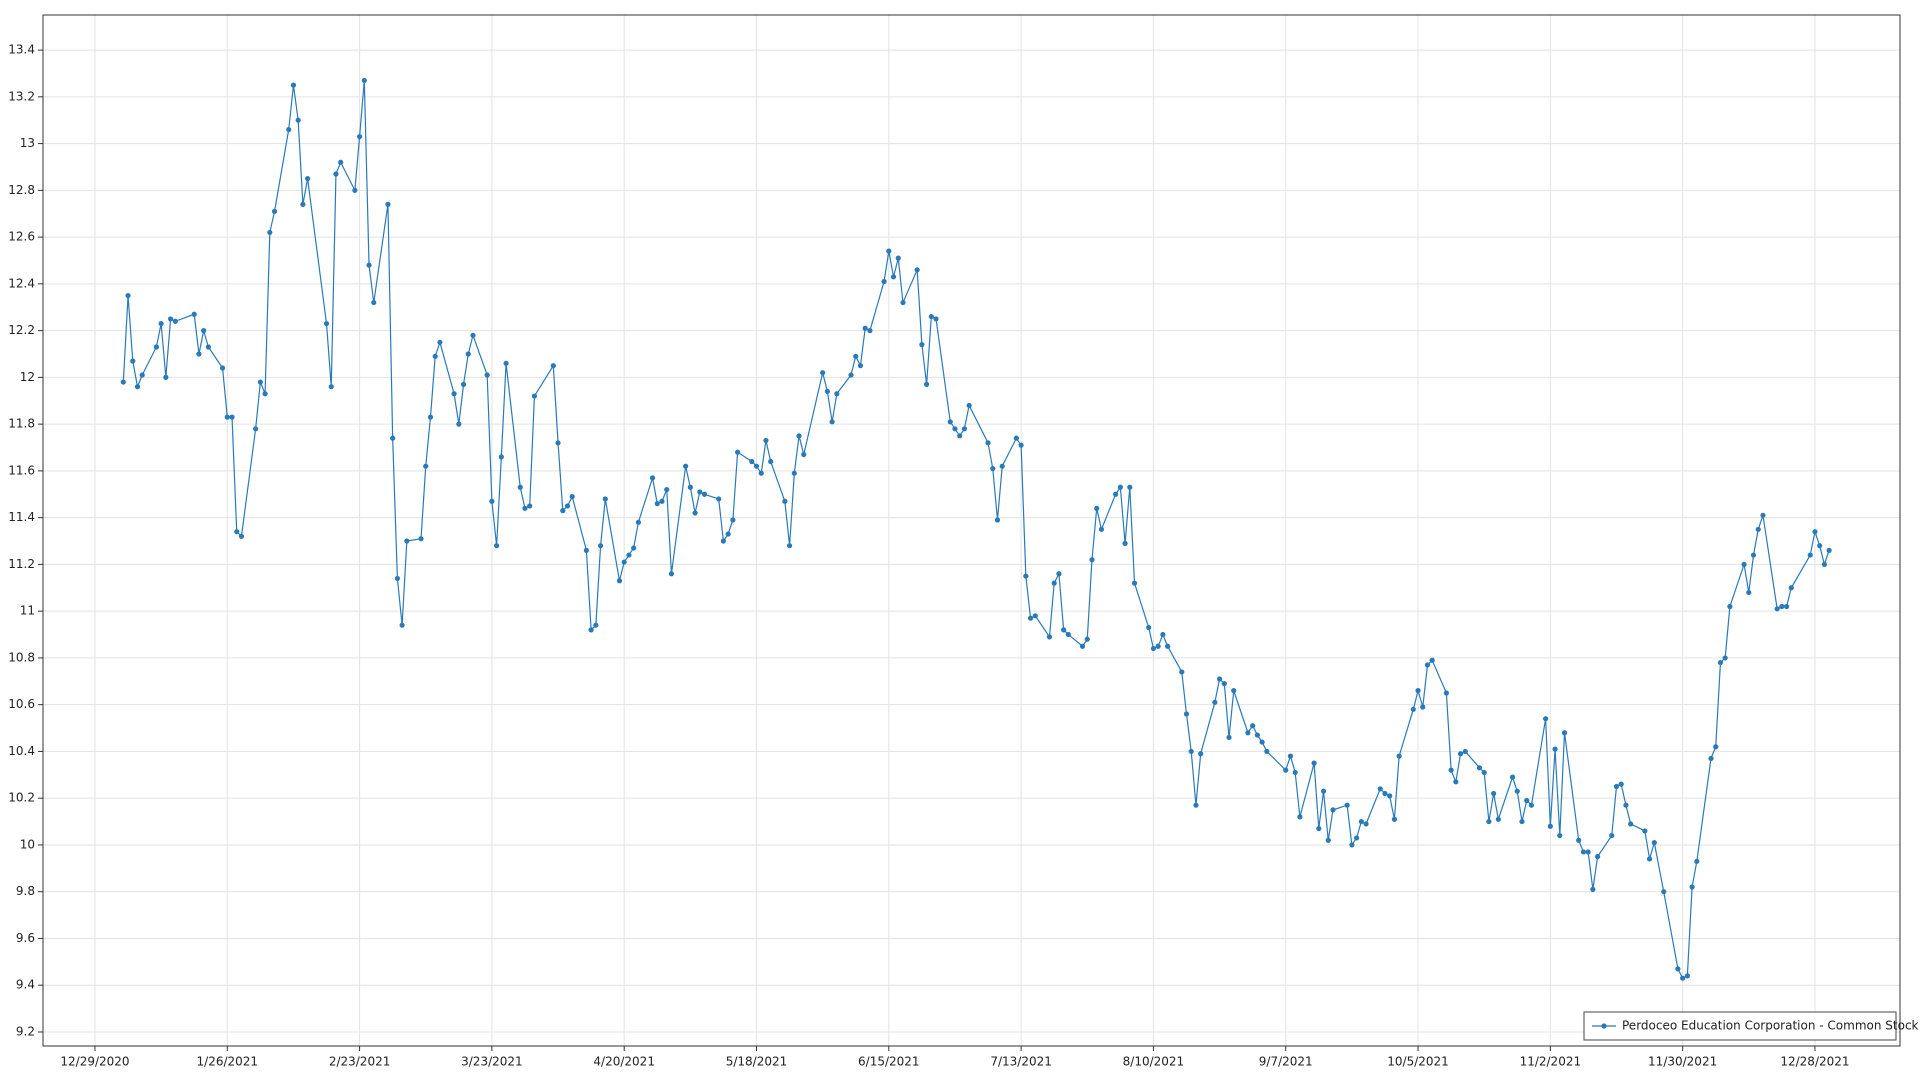 Image resolution: width=1920 pixels, height=1080 pixels. What do you see at coordinates (25, 891) in the screenshot?
I see `y-tick-label: 9.8` at bounding box center [25, 891].